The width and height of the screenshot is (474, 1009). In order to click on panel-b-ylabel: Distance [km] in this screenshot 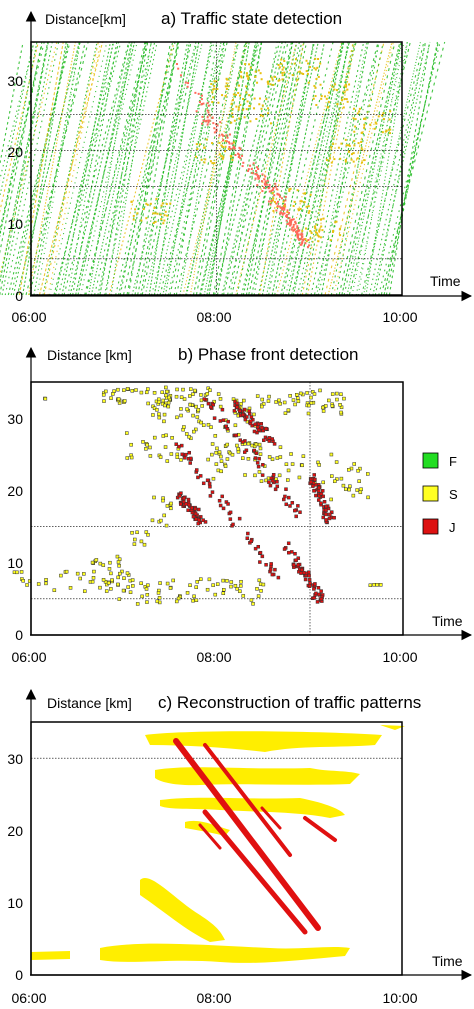, I will do `click(89, 355)`.